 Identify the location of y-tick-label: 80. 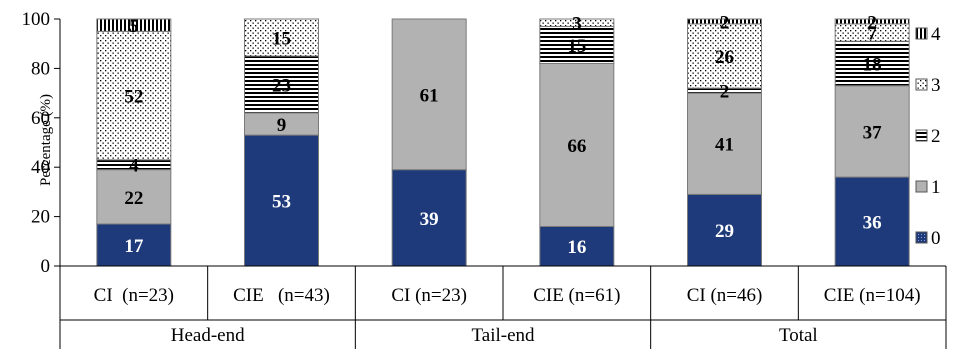
(40, 68).